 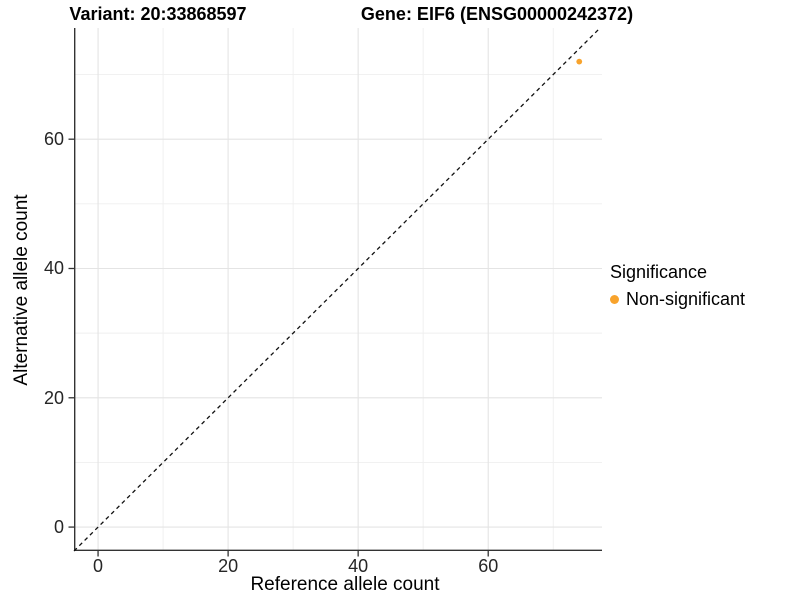 I want to click on x-tick-label: 60, so click(x=488, y=566).